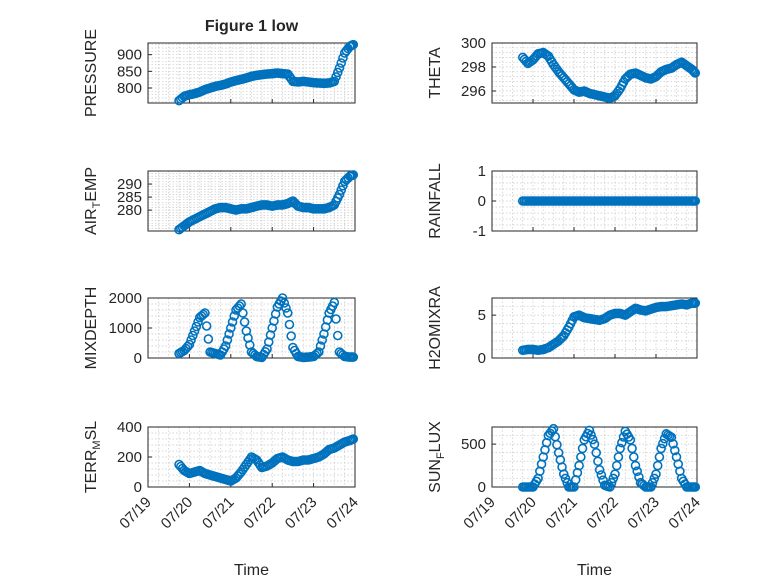 The width and height of the screenshot is (778, 588). I want to click on y-tick-label: -1, so click(479, 231).